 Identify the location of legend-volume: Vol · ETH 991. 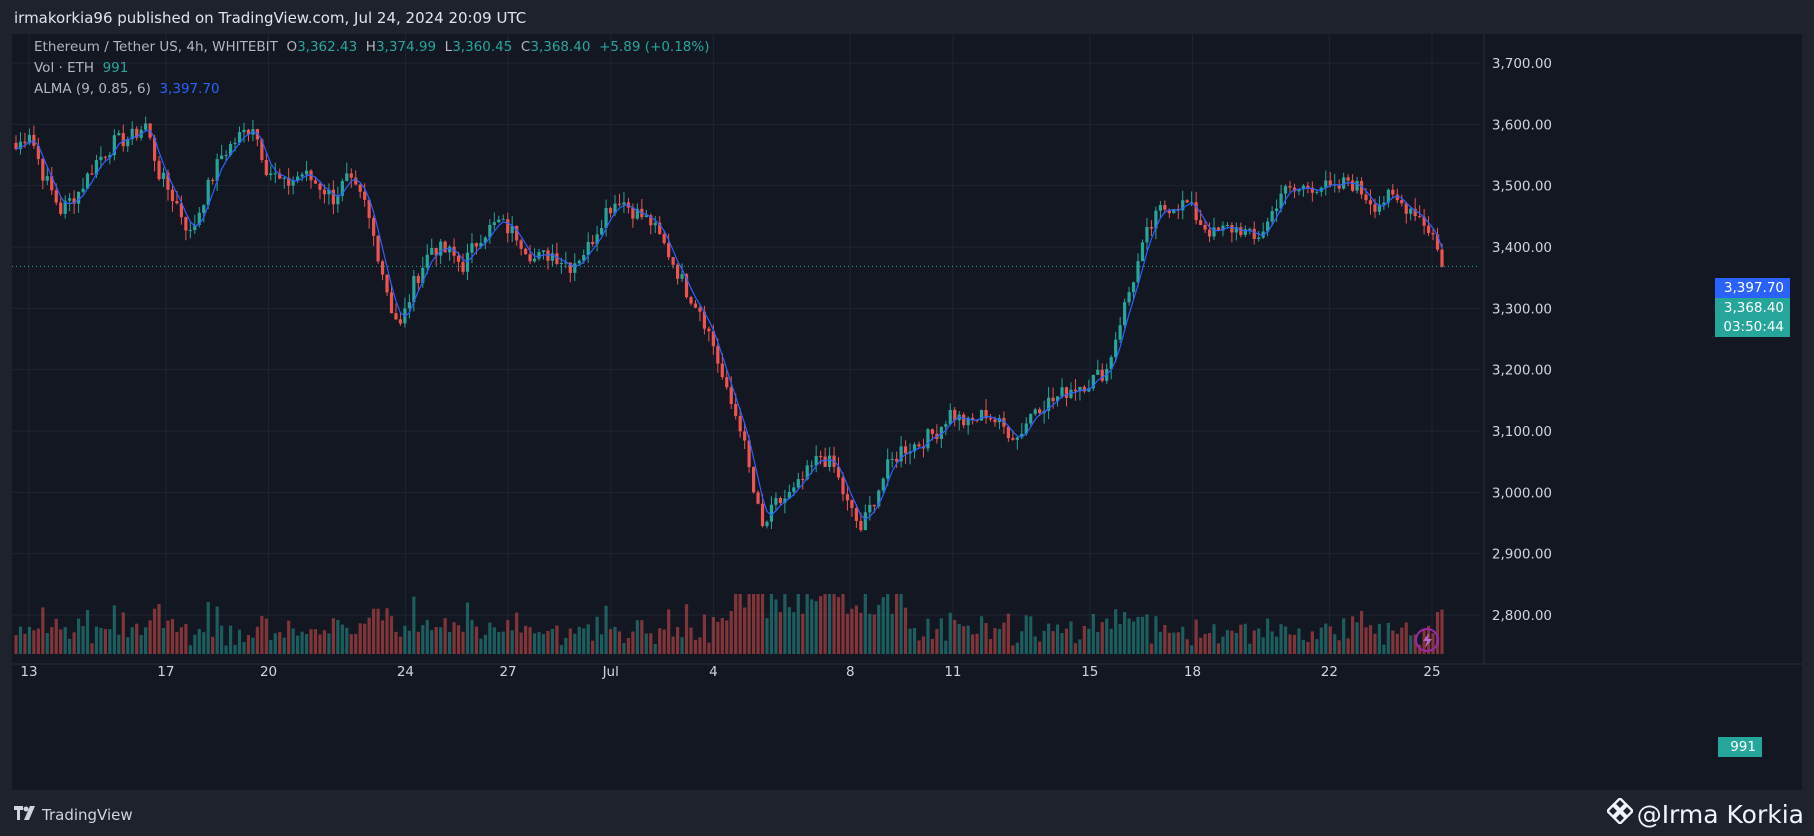
(81, 68).